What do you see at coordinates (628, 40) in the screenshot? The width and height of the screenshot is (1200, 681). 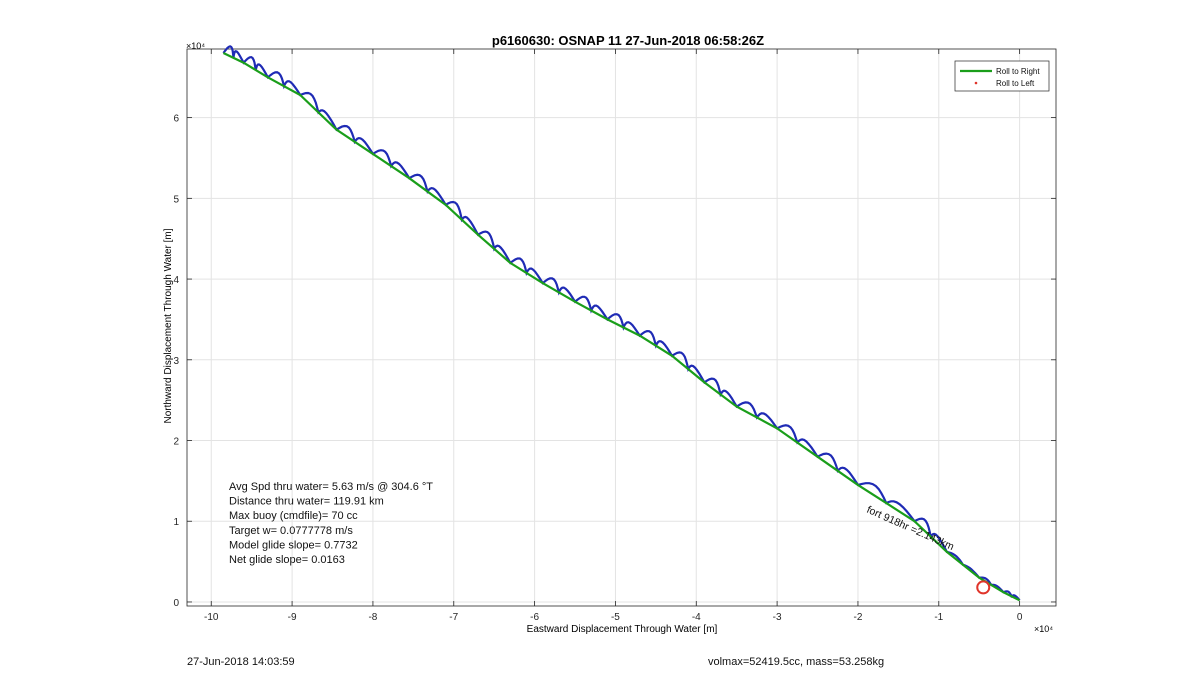 I see `chart-title: p6160630: OSNAP 11 27-Jun-2018 06:58:26Z` at bounding box center [628, 40].